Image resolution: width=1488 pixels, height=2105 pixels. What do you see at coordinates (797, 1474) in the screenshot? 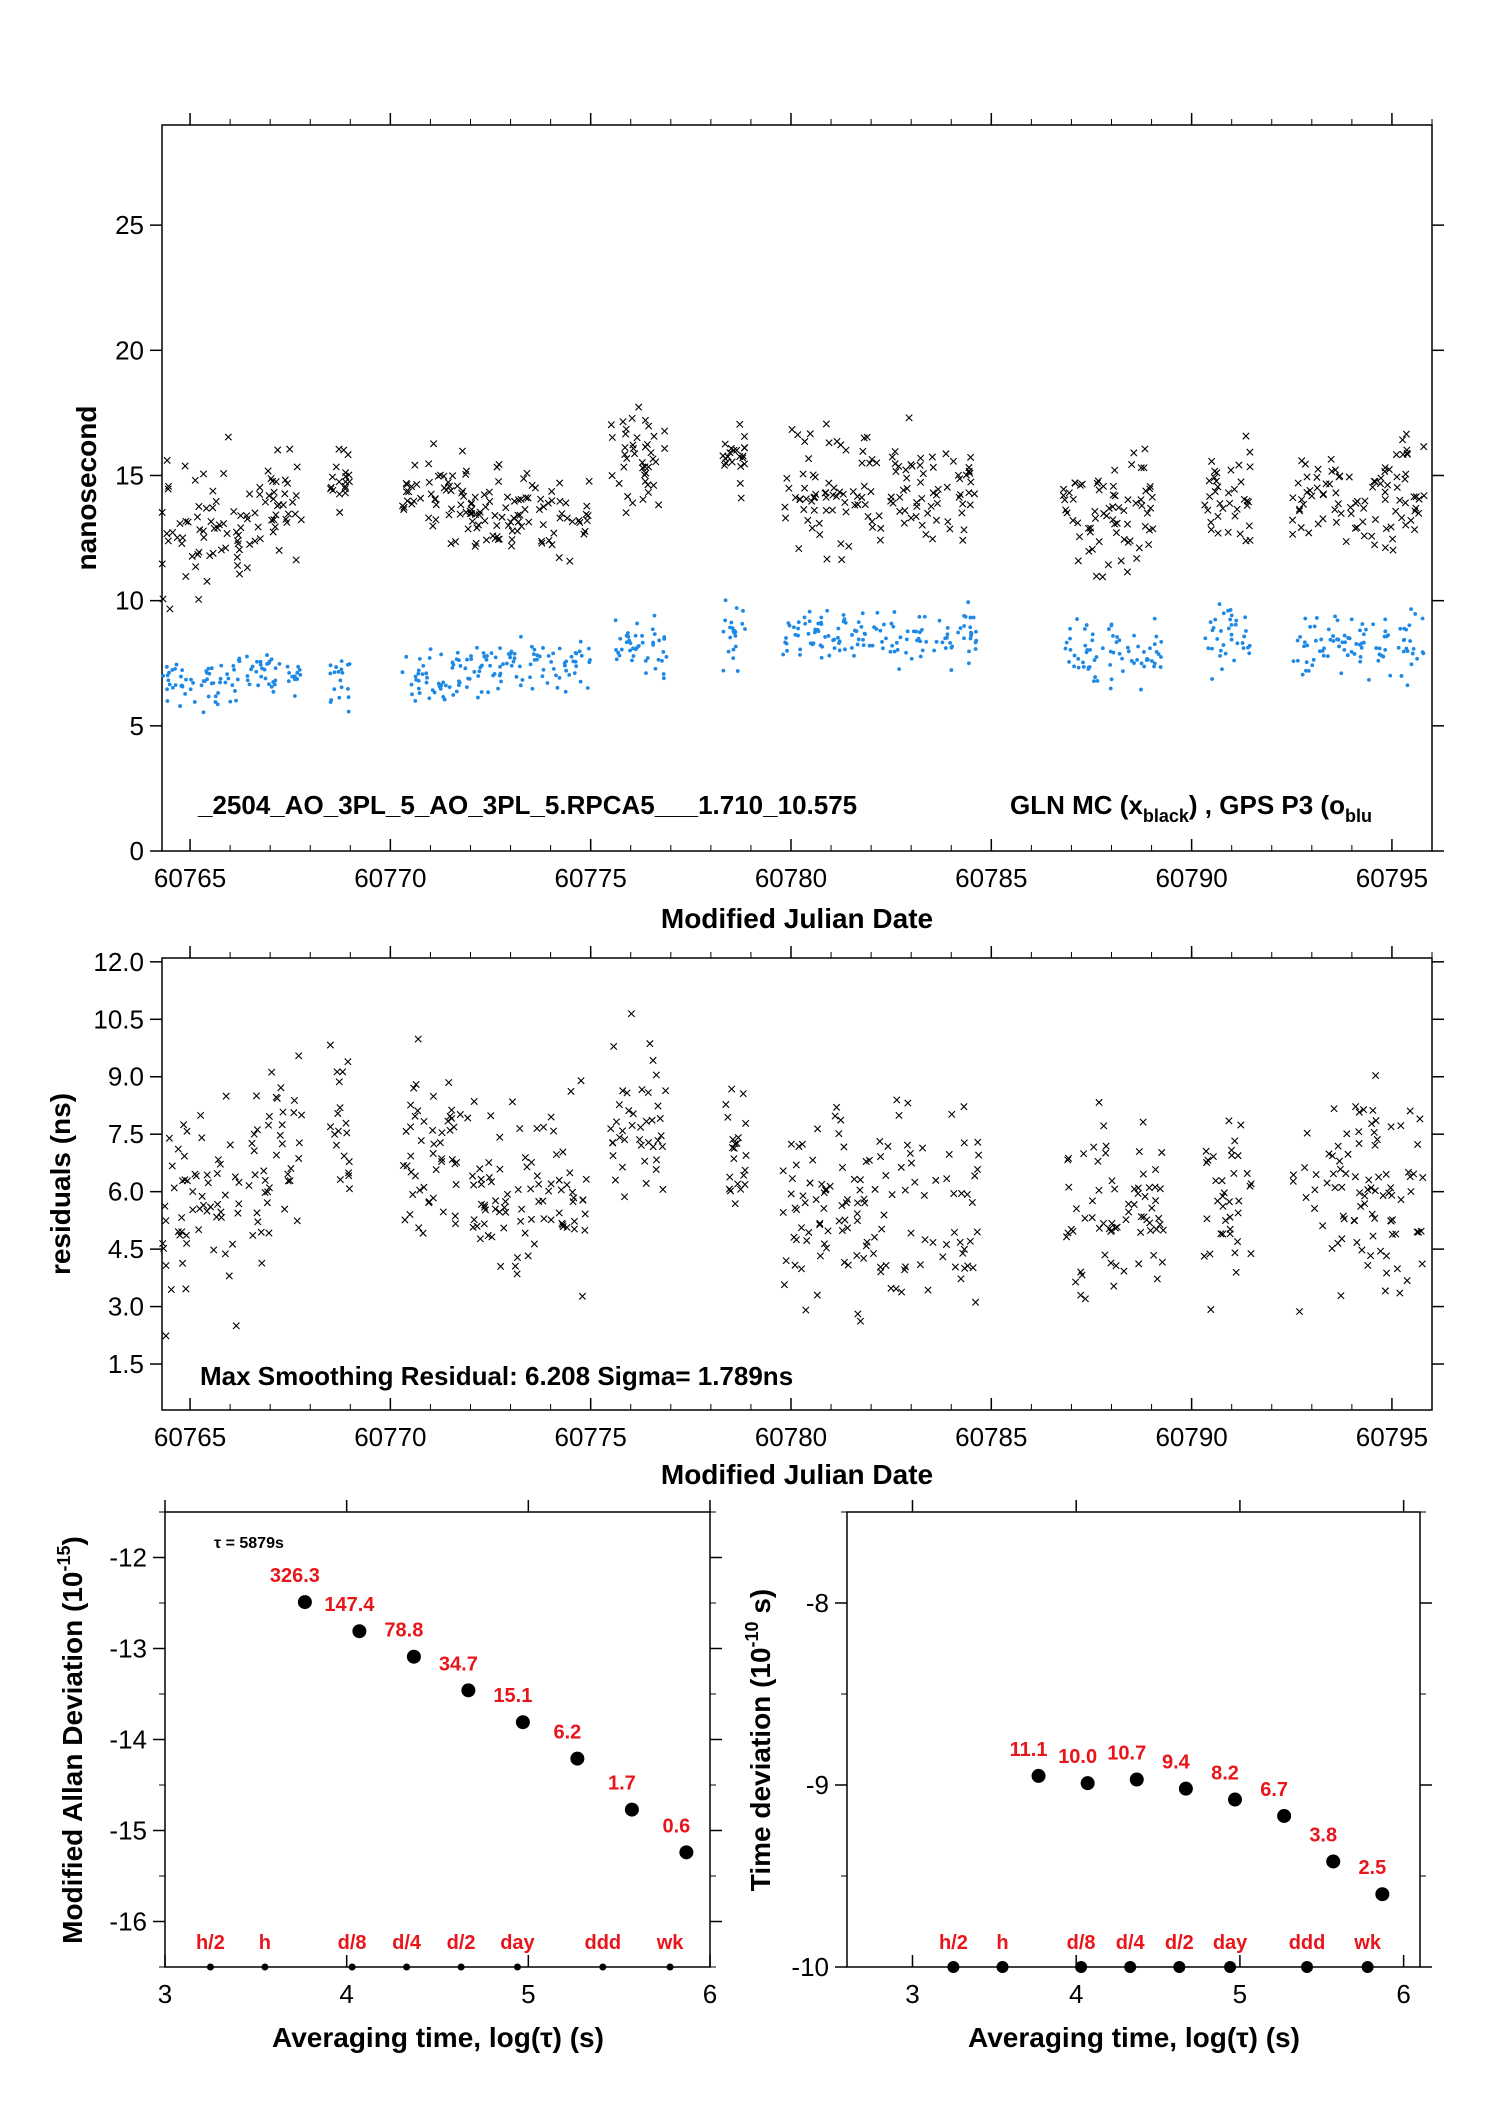
I see `residuals-x-label: Modified Julian Date` at bounding box center [797, 1474].